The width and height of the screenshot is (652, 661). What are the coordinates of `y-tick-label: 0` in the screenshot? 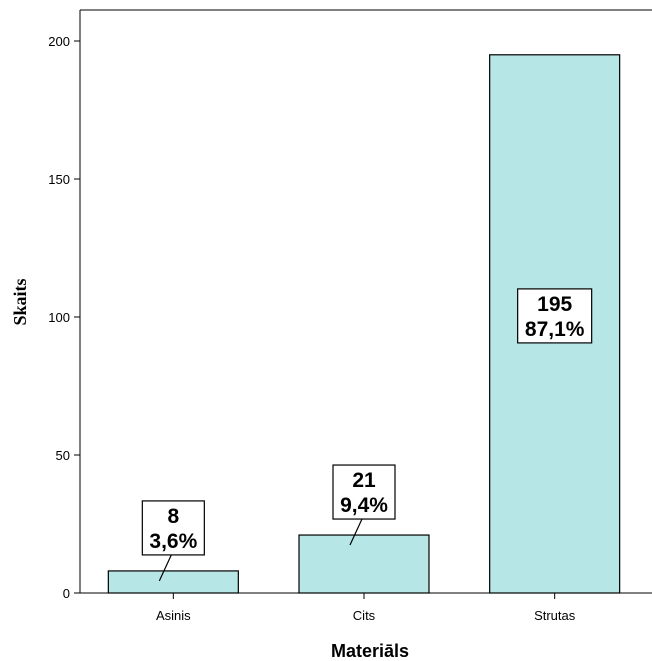 It's located at (66, 593).